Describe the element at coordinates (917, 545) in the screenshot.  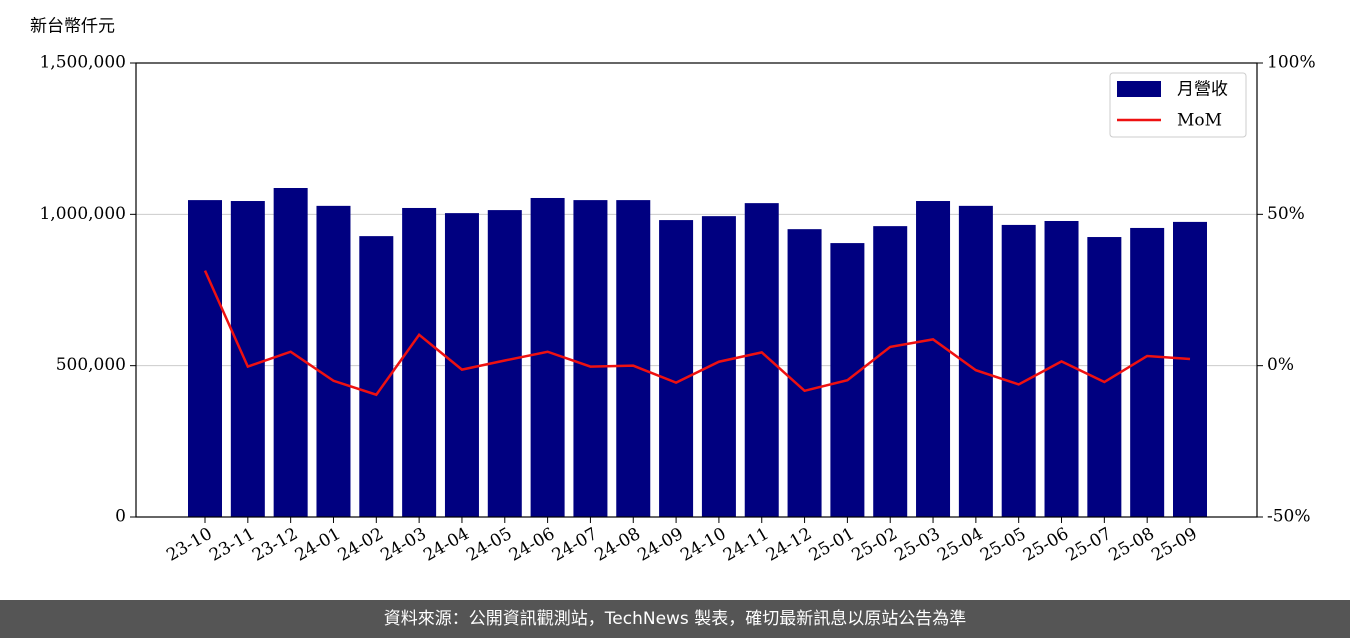
I see `x-tick-label: 25-03` at that location.